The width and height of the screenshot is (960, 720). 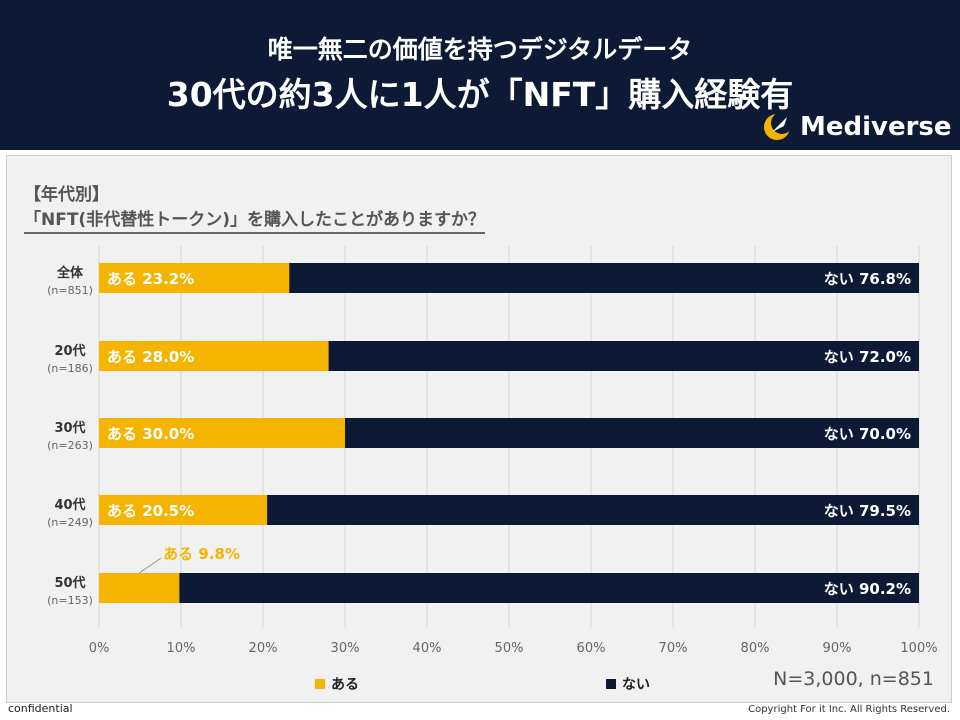 I want to click on x-tick-label: 90%, so click(x=837, y=648).